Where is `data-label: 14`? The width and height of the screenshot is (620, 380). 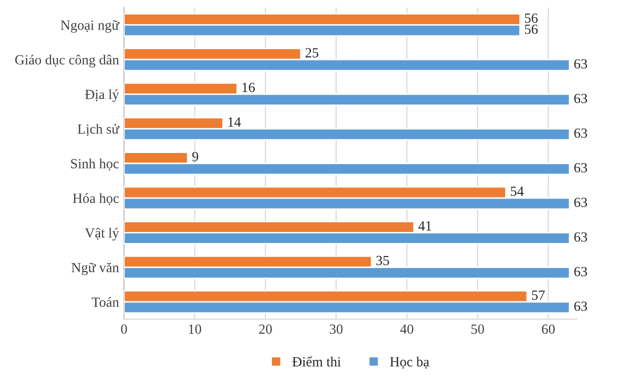 data-label: 14 is located at coordinates (234, 122).